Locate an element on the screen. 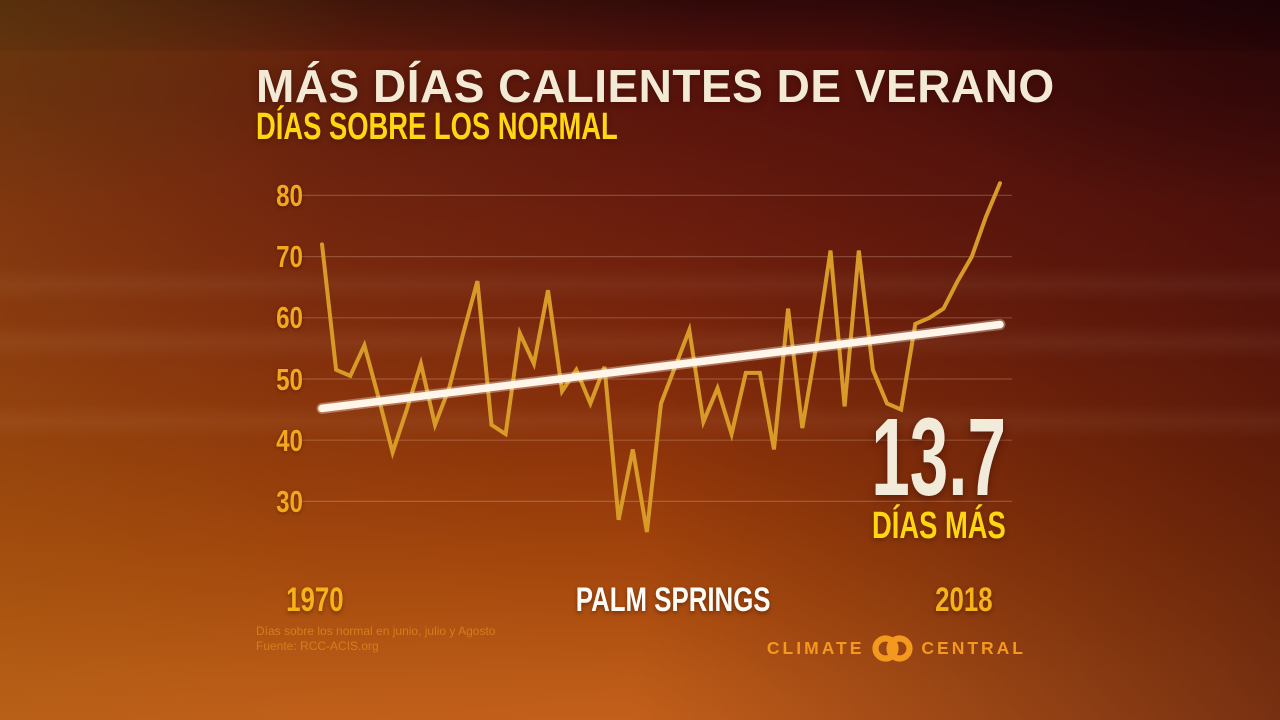 This screenshot has width=1280, height=720. footnote-line2: Fuente: RCC-ACIS.org is located at coordinates (317, 646).